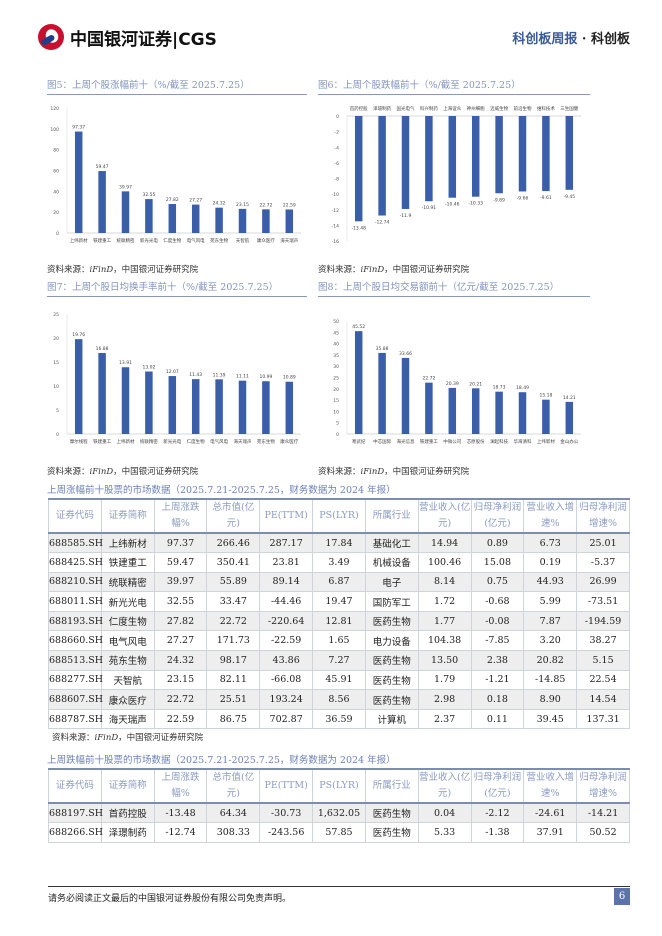  I want to click on table-cell: 3.20, so click(550, 641).